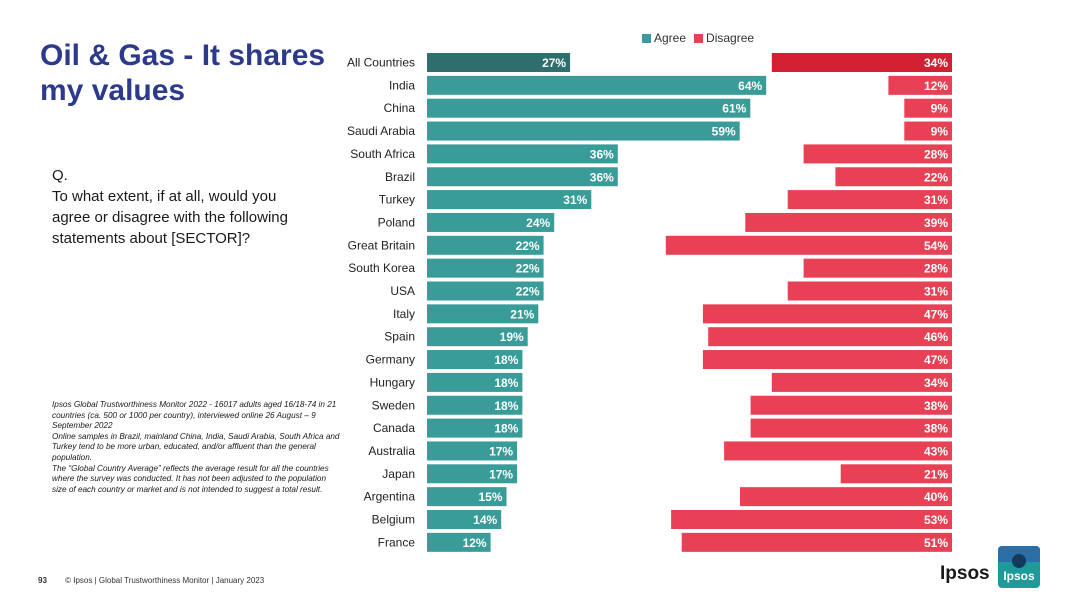 Image resolution: width=1080 pixels, height=607 pixels. I want to click on agree-value-label: 27%, so click(554, 63).